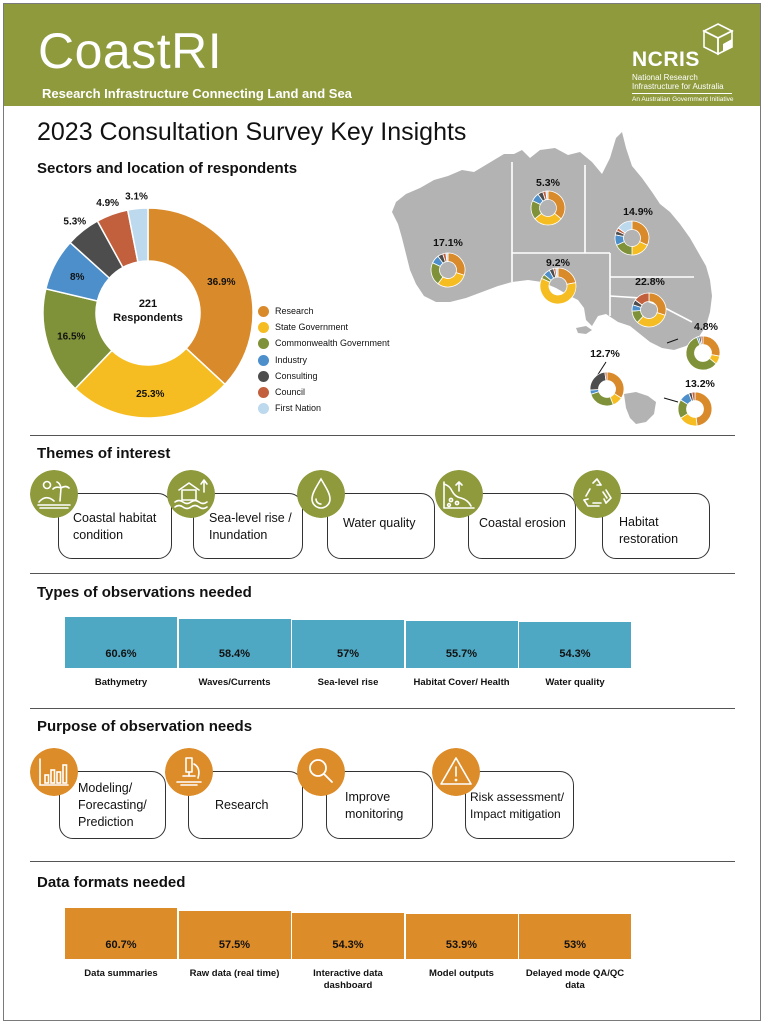  Describe the element at coordinates (107, 203) in the screenshot. I see `donut-value-label: 4.9%` at that location.